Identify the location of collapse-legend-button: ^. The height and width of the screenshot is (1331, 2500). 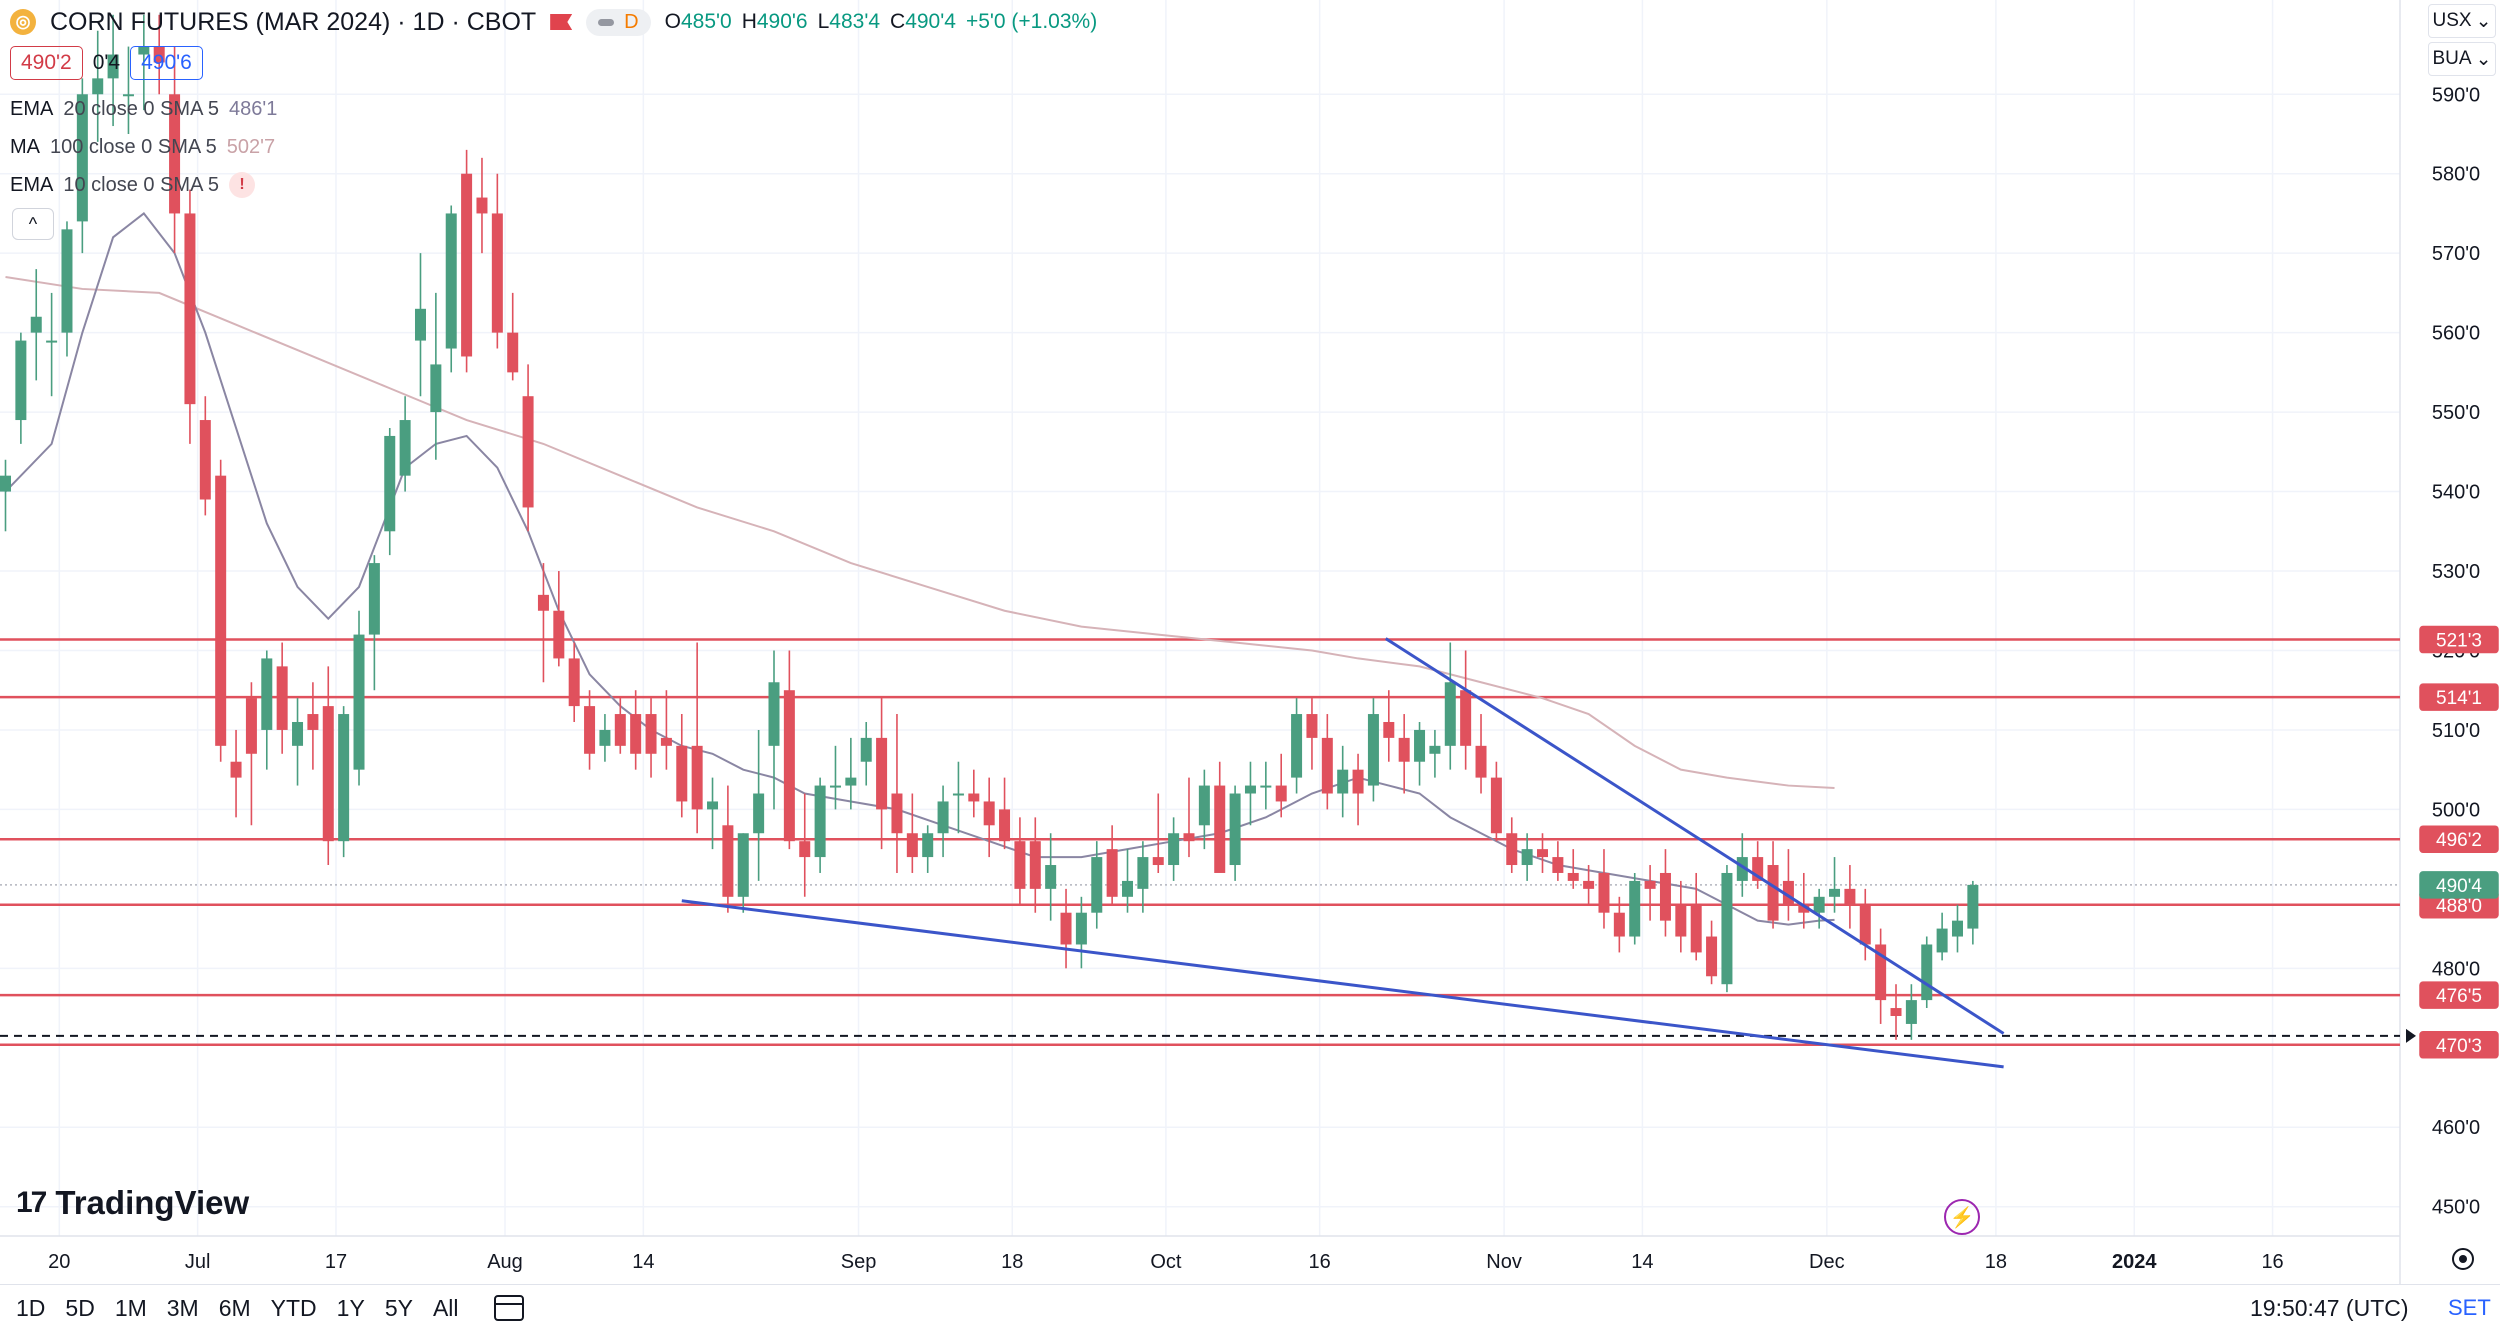
(33, 224).